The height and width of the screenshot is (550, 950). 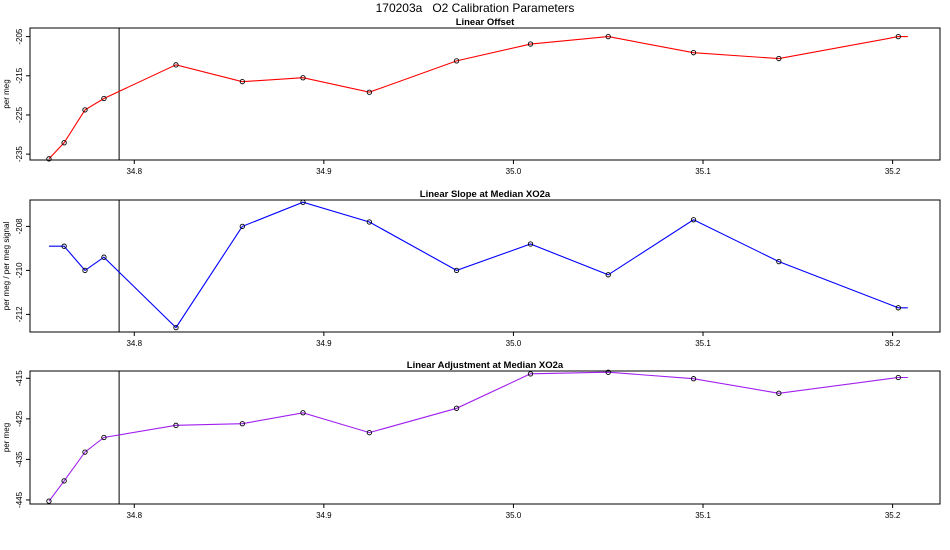 What do you see at coordinates (19, 36) in the screenshot?
I see `y-tick-label: -205` at bounding box center [19, 36].